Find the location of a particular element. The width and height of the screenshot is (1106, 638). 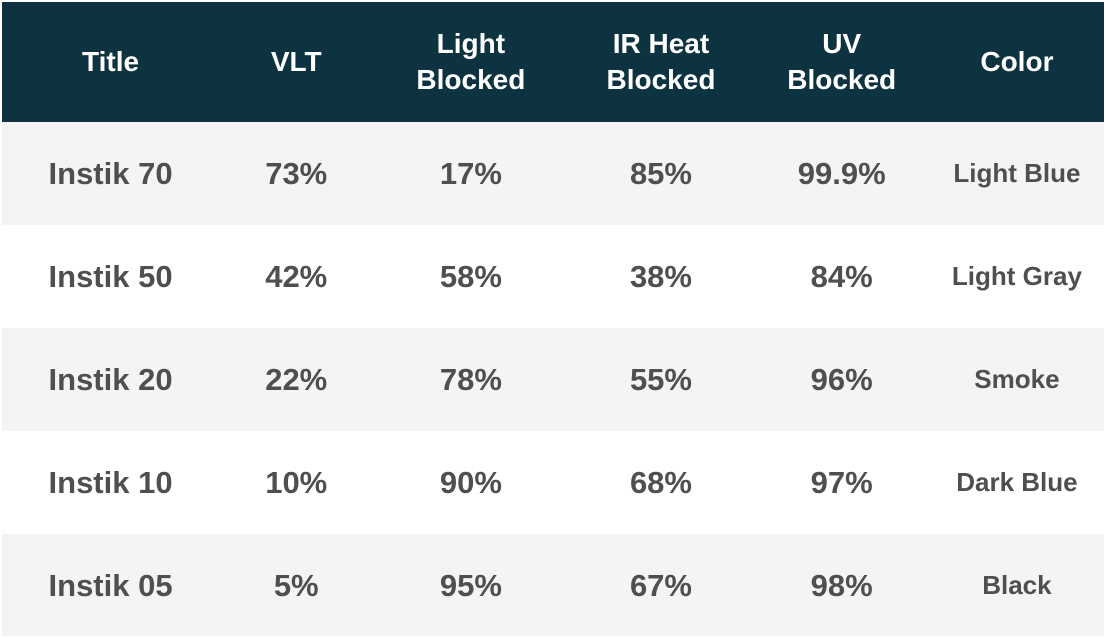

cell-light-blocked: 17% is located at coordinates (470, 173).